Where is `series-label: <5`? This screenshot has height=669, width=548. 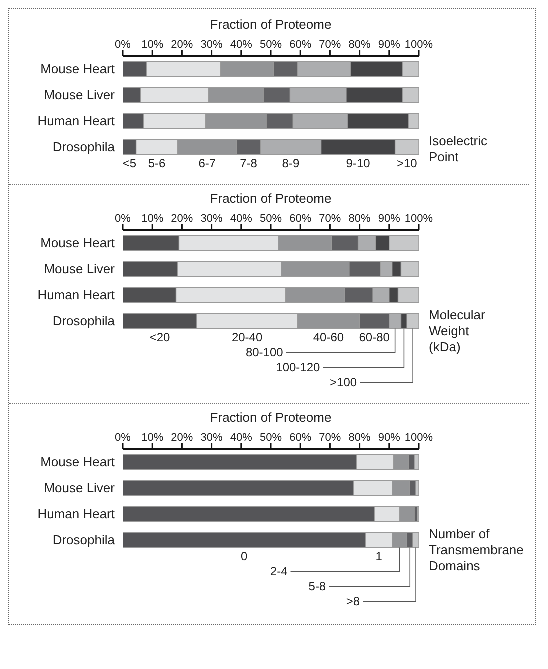
series-label: <5 is located at coordinates (129, 163).